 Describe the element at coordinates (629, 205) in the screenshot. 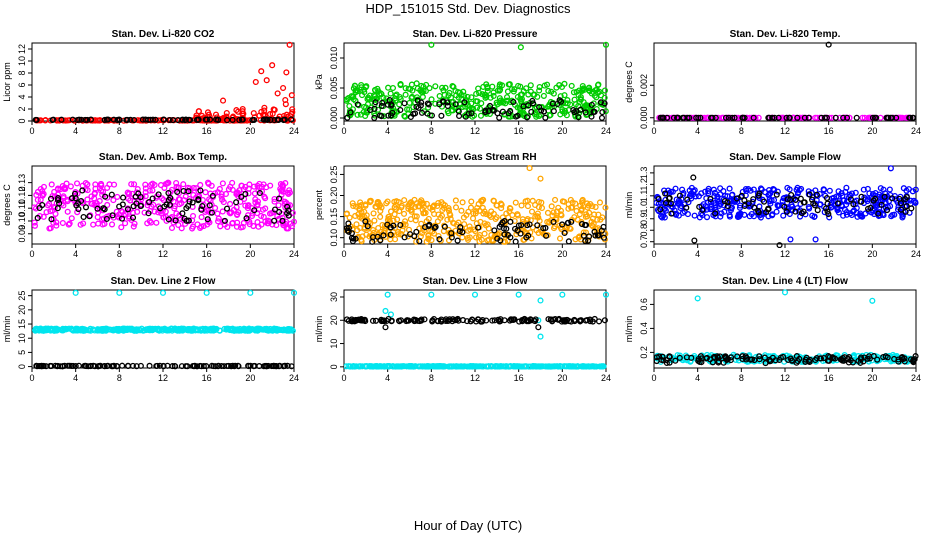

I see `y-axis-label: ml/min` at that location.